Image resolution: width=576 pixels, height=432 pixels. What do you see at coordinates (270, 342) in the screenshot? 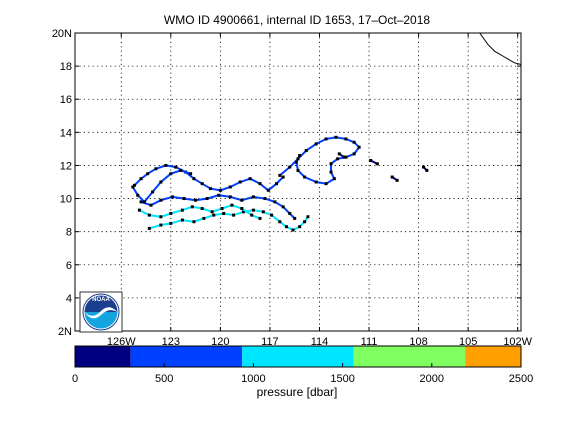
I see `x-tick-label: 117` at bounding box center [270, 342].